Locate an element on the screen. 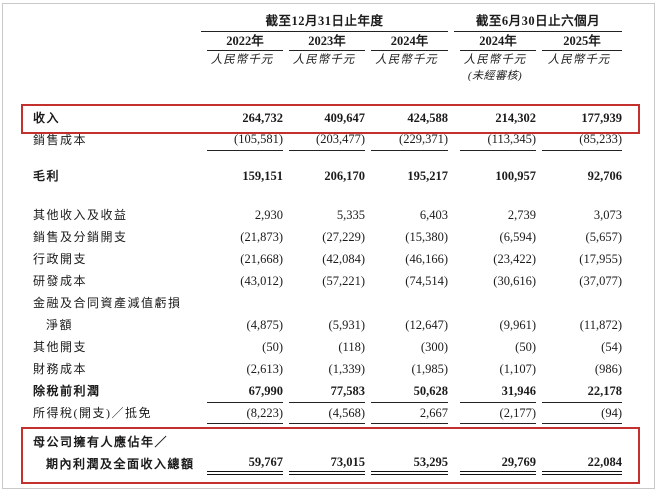 The image size is (660, 495). year-header-row: 2022年 2023年 2024年 2024年 2025年 is located at coordinates (327, 41).